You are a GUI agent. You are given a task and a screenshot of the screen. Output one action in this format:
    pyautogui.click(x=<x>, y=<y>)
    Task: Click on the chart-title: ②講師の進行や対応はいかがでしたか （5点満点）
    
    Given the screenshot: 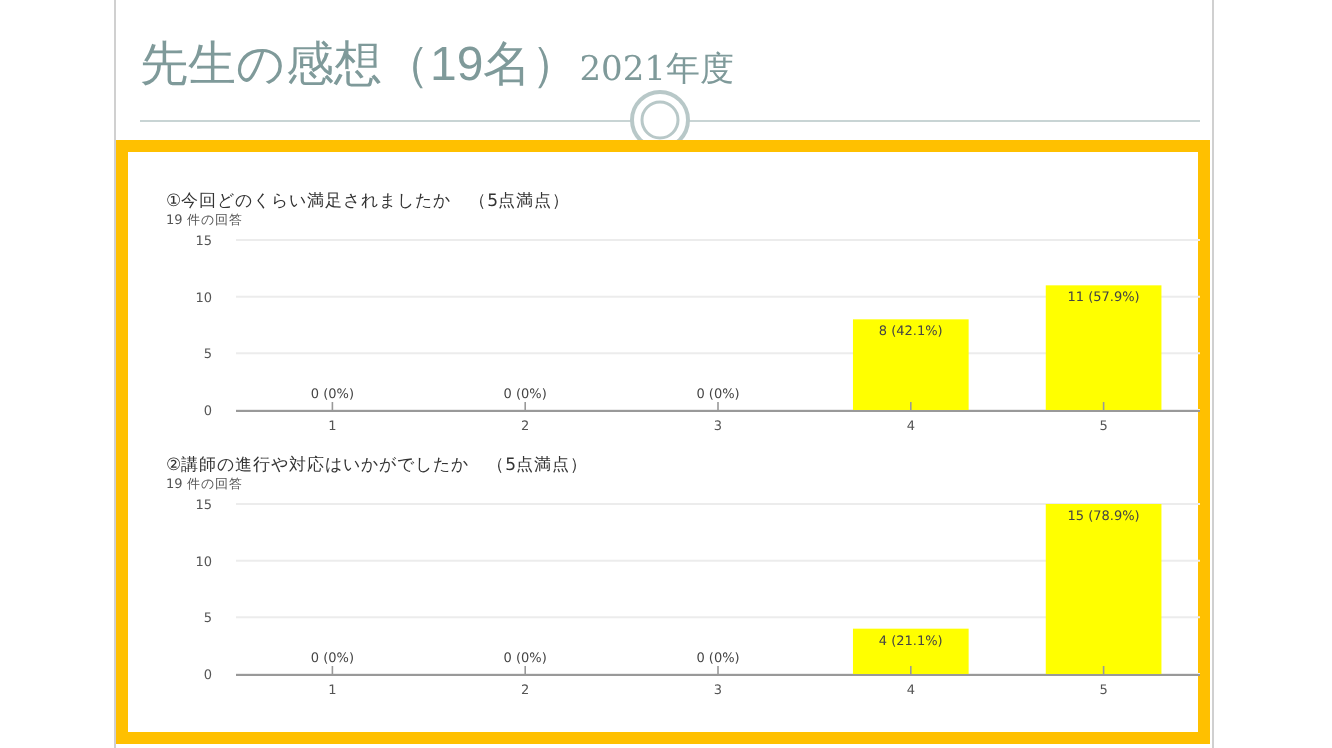 What is the action you would take?
    pyautogui.click(x=377, y=465)
    